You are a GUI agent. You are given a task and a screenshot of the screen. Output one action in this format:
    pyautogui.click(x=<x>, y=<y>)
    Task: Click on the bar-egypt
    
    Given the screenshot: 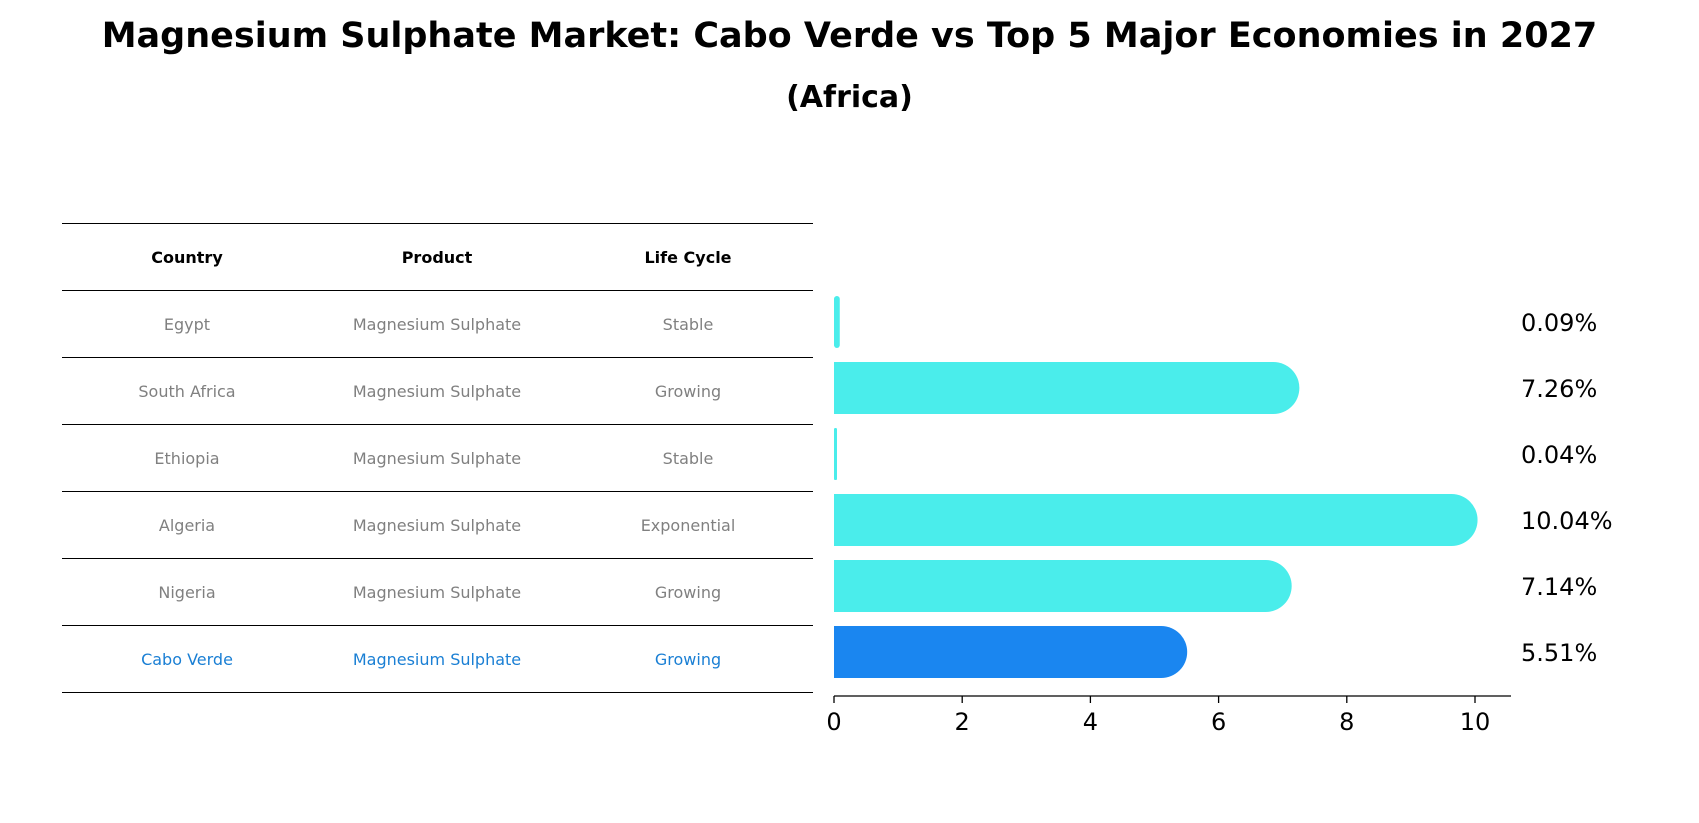 What is the action you would take?
    pyautogui.click(x=837, y=322)
    